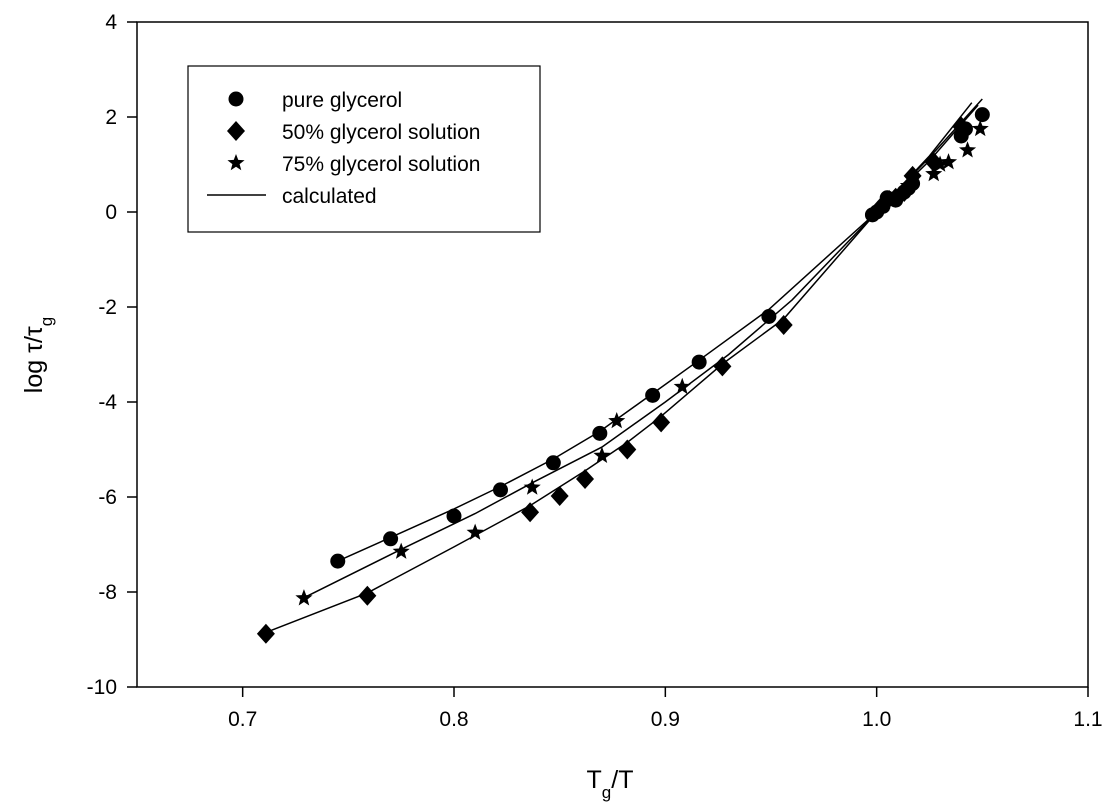  What do you see at coordinates (453, 719) in the screenshot?
I see `x-tick-label: 0.8` at bounding box center [453, 719].